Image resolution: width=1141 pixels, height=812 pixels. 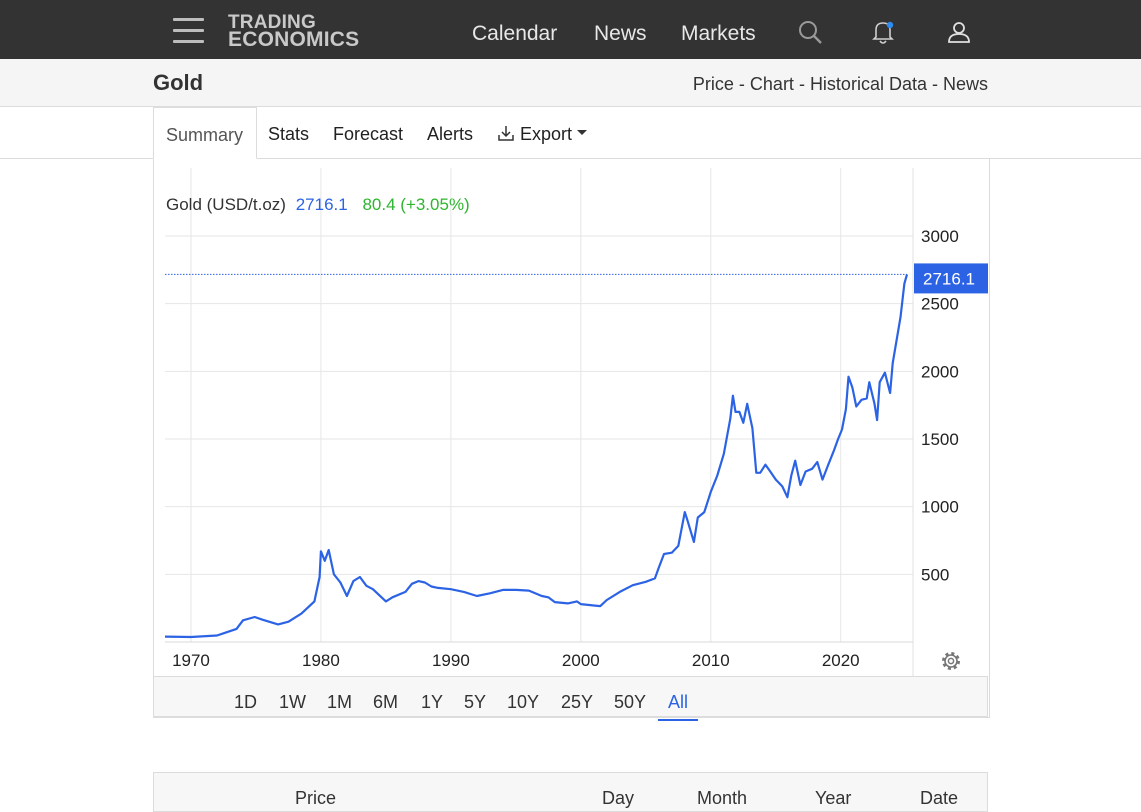 I want to click on range-all: All, so click(x=678, y=706).